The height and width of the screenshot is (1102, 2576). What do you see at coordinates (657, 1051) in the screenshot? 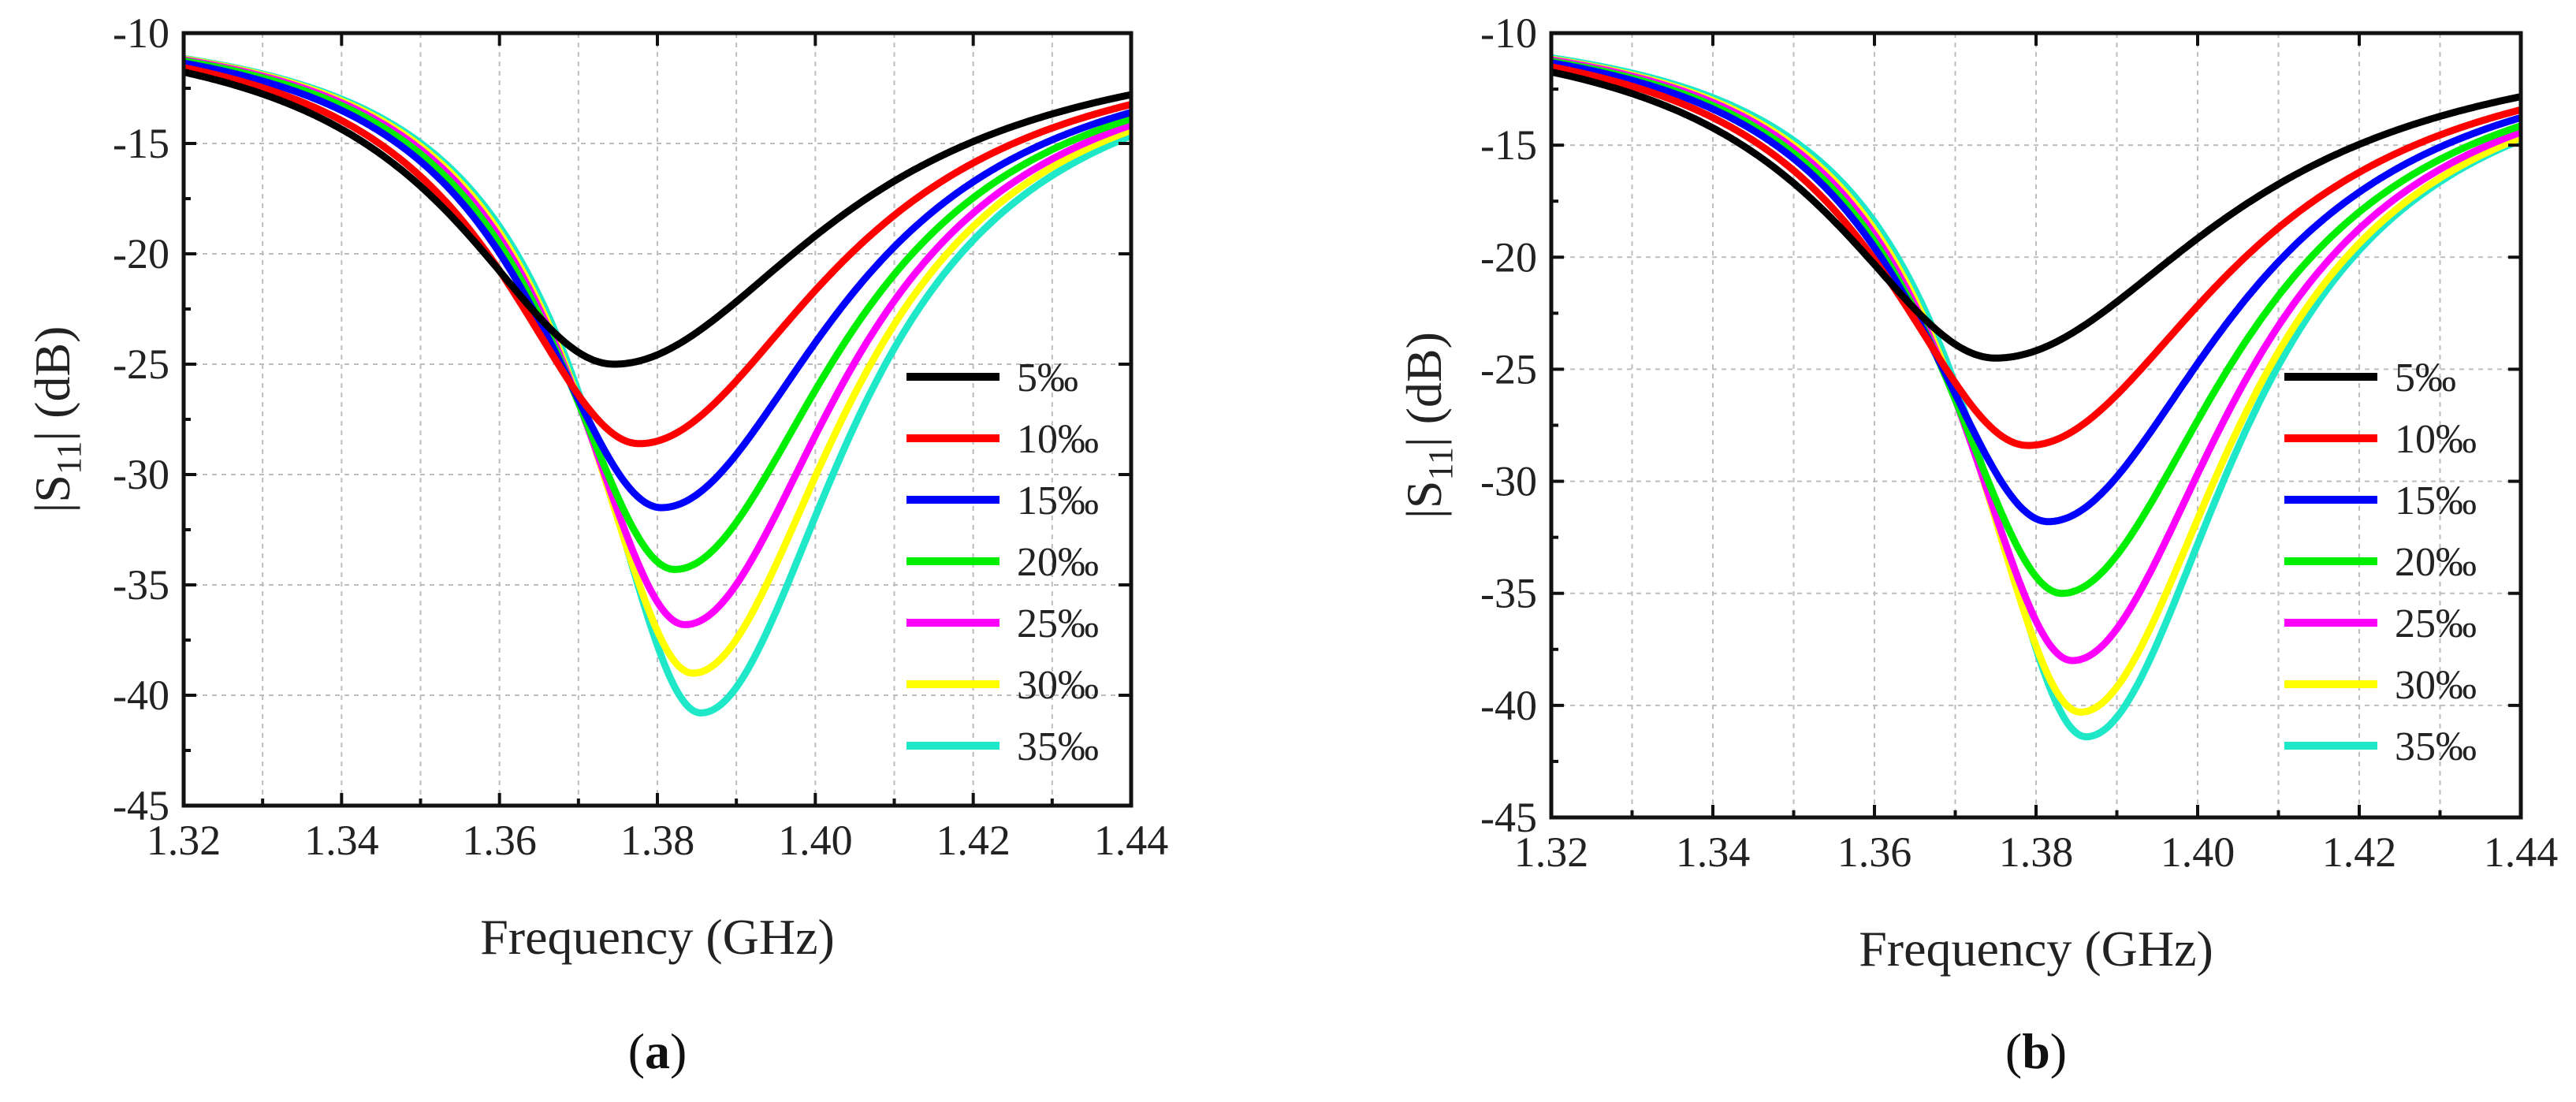
I see `panel-label: (a)` at bounding box center [657, 1051].